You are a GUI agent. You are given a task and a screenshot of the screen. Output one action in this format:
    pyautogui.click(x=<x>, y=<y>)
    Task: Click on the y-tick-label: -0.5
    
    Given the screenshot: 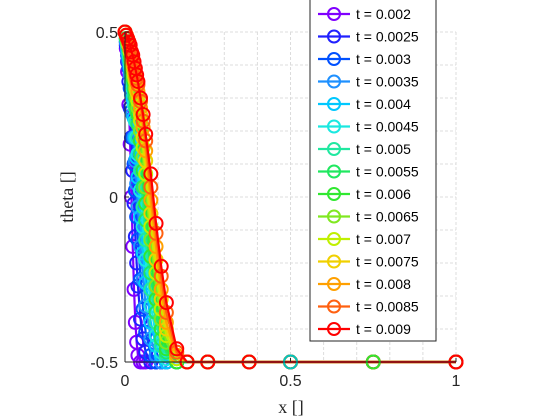 What is the action you would take?
    pyautogui.click(x=104, y=363)
    